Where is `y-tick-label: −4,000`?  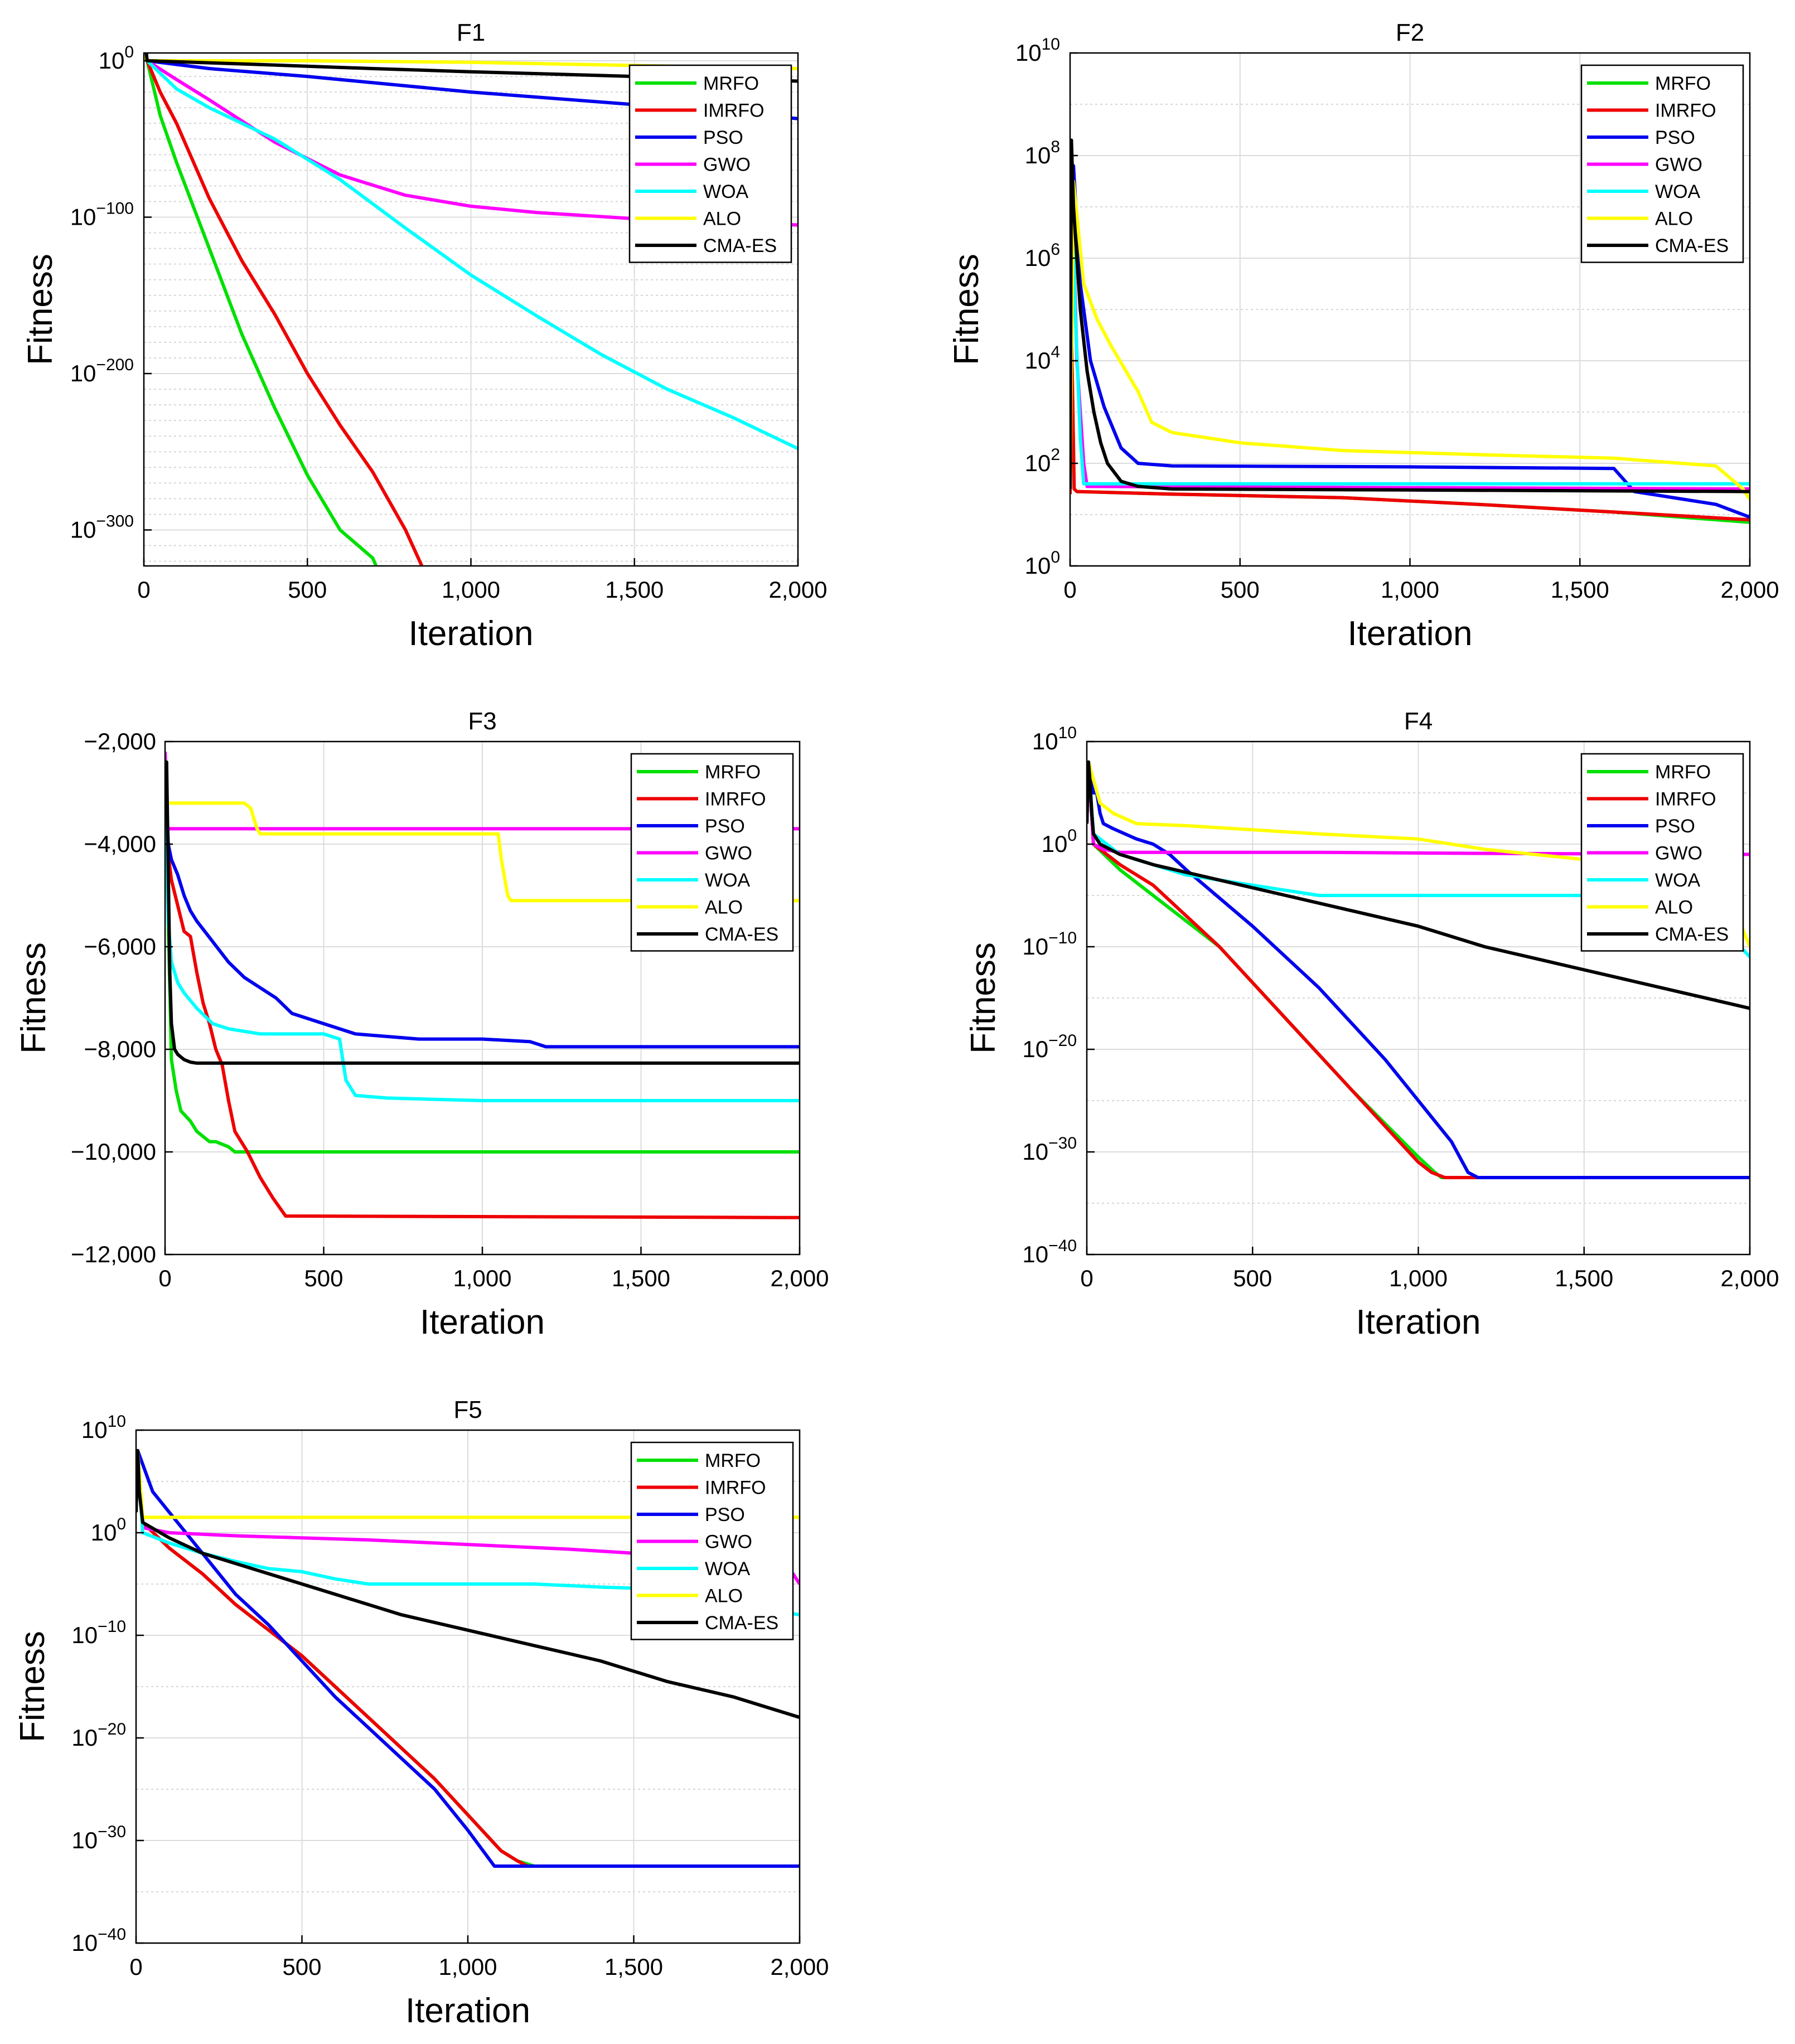
y-tick-label: −4,000 is located at coordinates (120, 844).